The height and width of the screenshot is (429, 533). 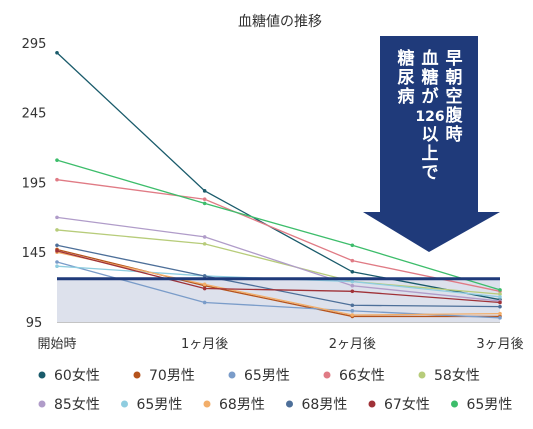 I want to click on x-tick-label: 1ヶ月後, so click(x=204, y=344).